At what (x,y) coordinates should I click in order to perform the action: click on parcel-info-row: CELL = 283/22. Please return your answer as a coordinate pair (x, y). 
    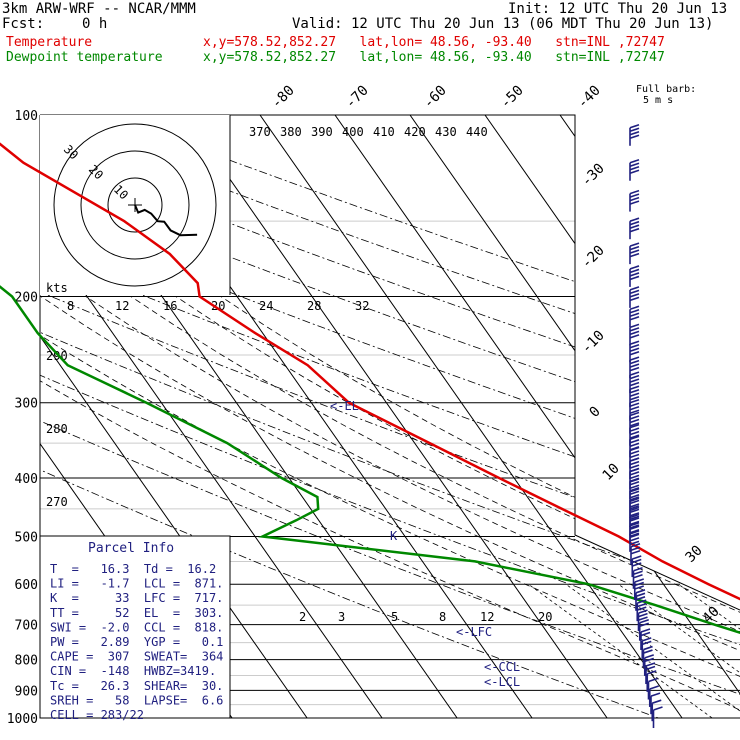
    Looking at the image, I should click on (97, 715).